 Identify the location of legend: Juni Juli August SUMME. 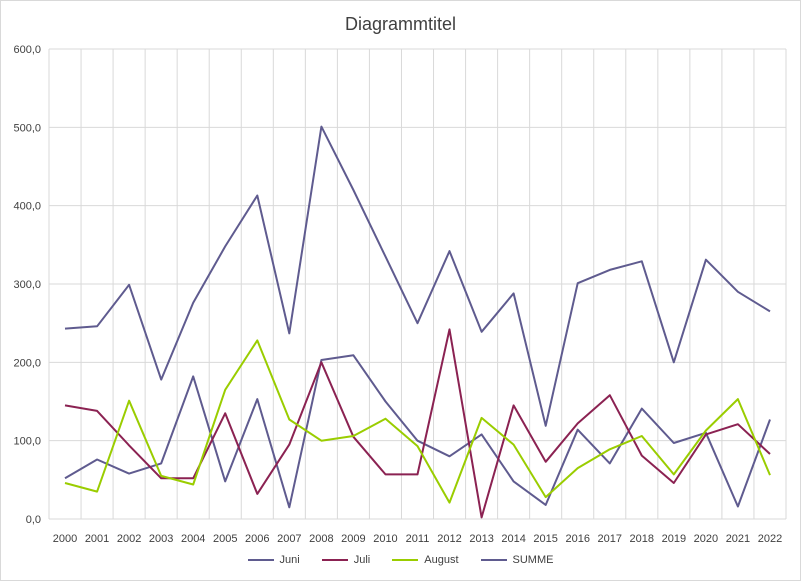
(400, 560).